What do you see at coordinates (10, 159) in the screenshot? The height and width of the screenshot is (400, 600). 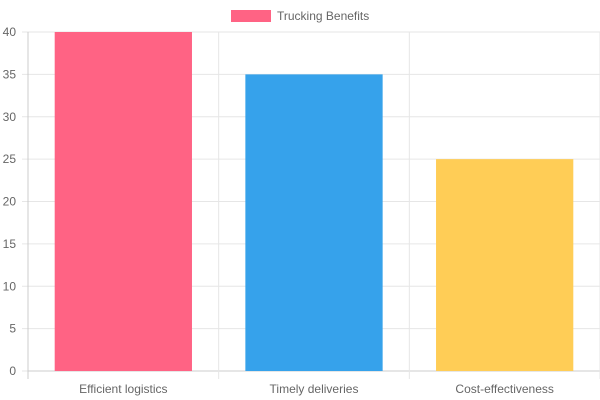 I see `y-tick-label: 25` at bounding box center [10, 159].